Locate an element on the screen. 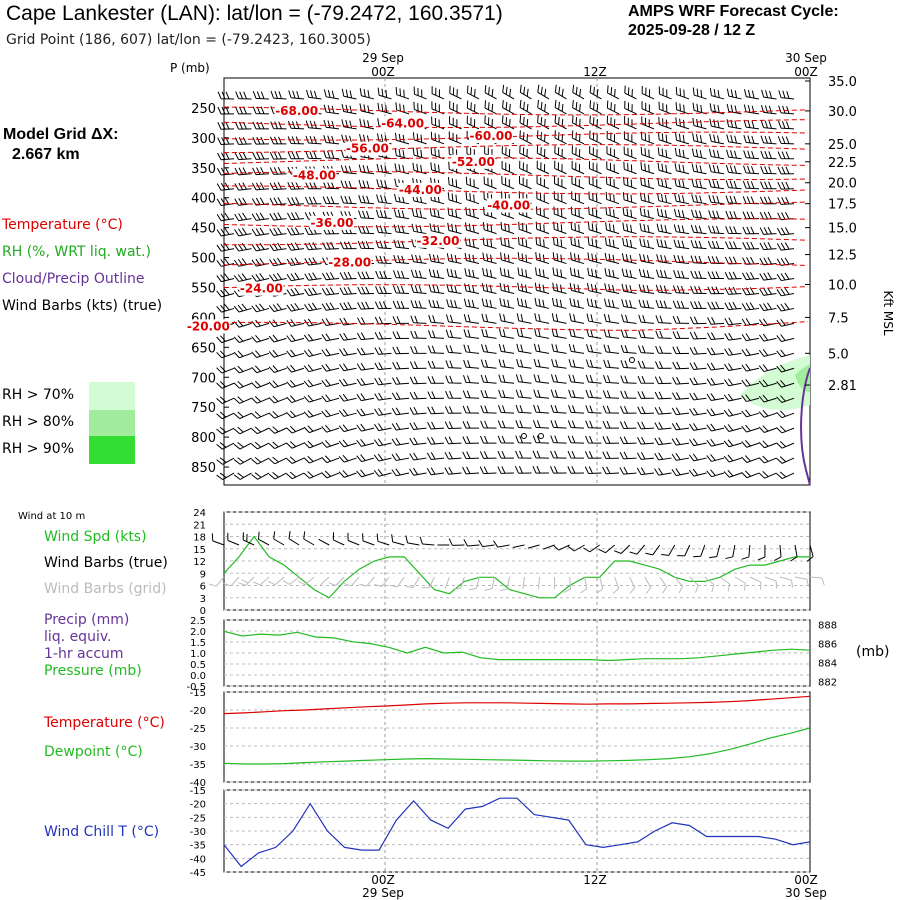 The width and height of the screenshot is (900, 900). legend-wind-barbs: Wind Barbs (kts) (true) is located at coordinates (82, 306).